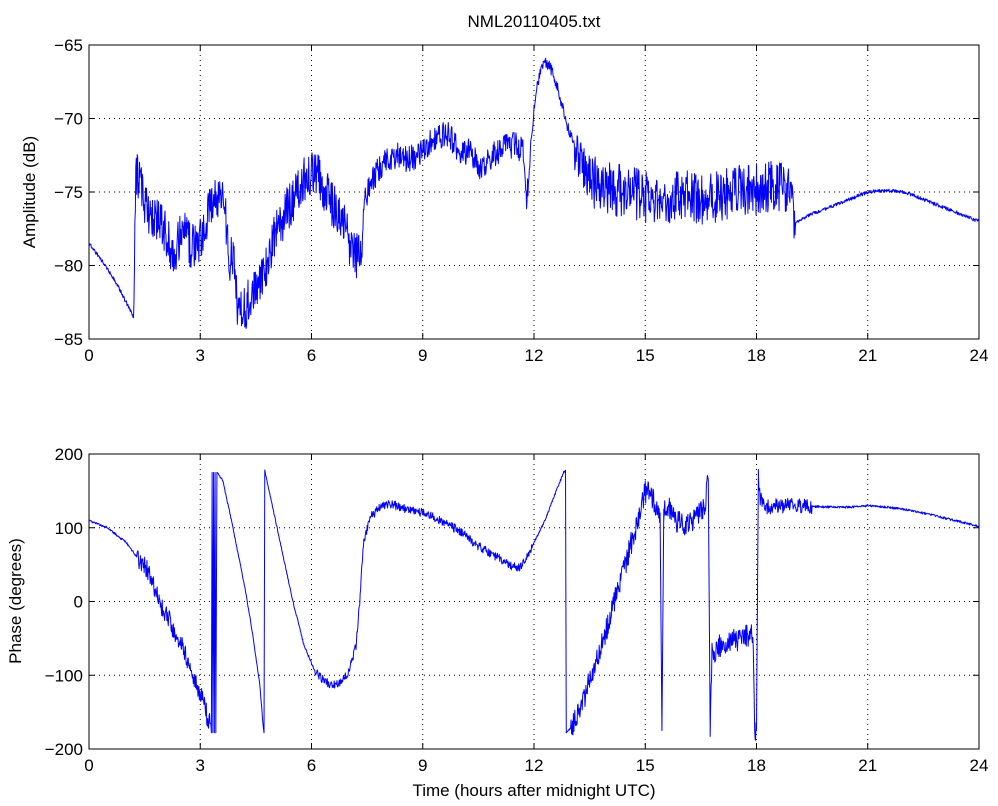 Image resolution: width=998 pixels, height=806 pixels. I want to click on chart-title: NML20110405.txt, so click(534, 21).